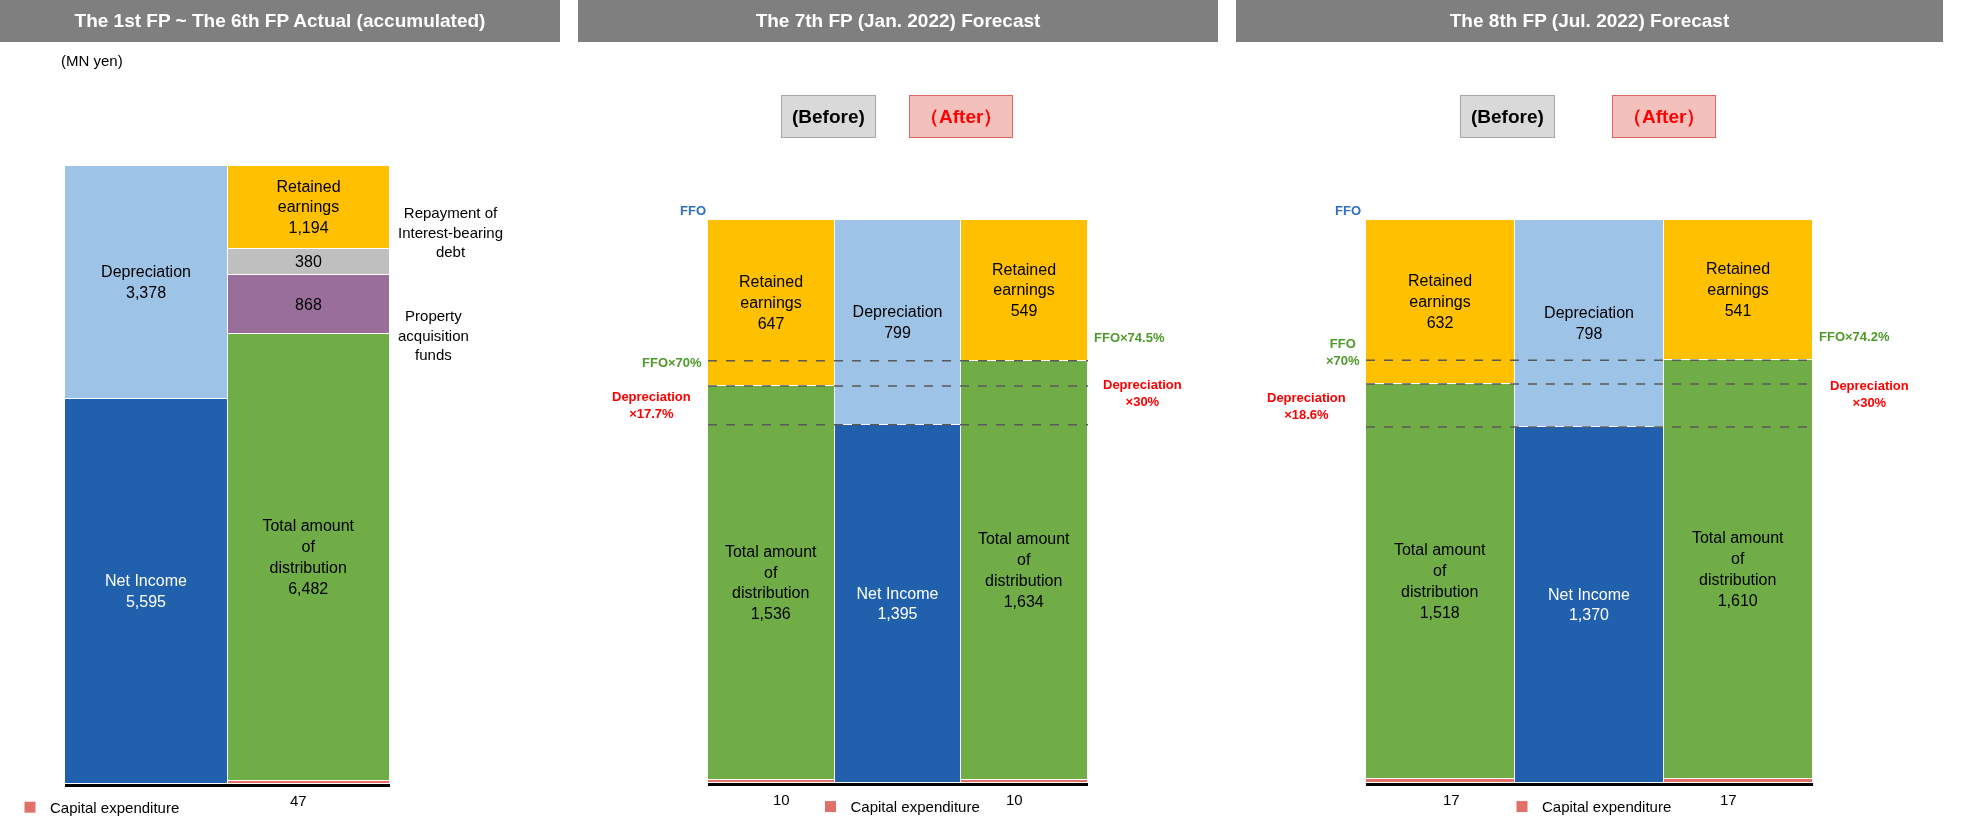 The height and width of the screenshot is (834, 1961). What do you see at coordinates (897, 614) in the screenshot?
I see `data-label: 1,395` at bounding box center [897, 614].